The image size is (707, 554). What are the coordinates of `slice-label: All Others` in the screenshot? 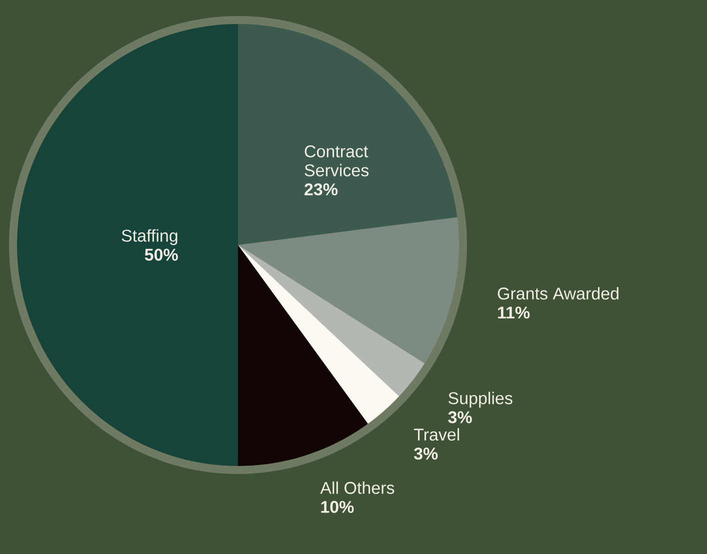 It's located at (357, 487).